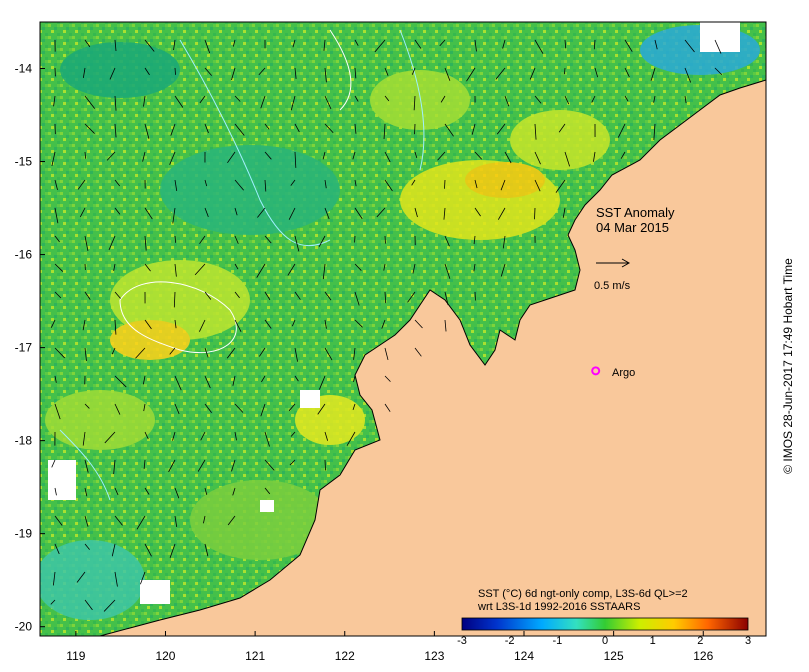 Image resolution: width=809 pixels, height=672 pixels. I want to click on vector-scale-label: 0.5 m/s, so click(612, 286).